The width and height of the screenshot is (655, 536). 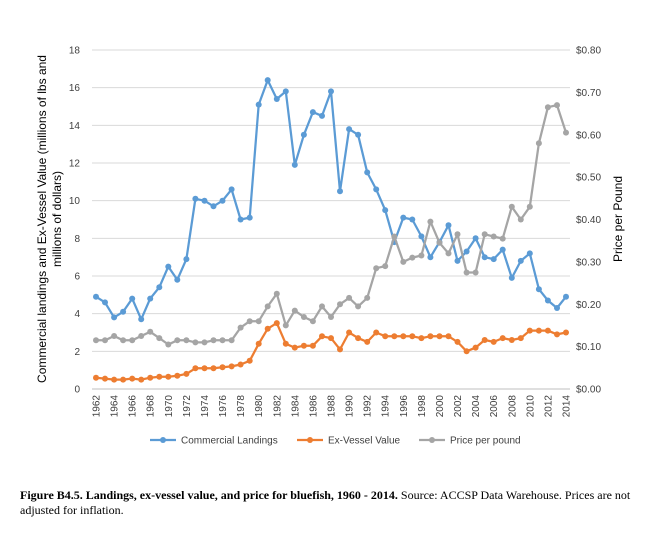 What do you see at coordinates (588, 305) in the screenshot?
I see `y-tick-label-right: $0.20` at bounding box center [588, 305].